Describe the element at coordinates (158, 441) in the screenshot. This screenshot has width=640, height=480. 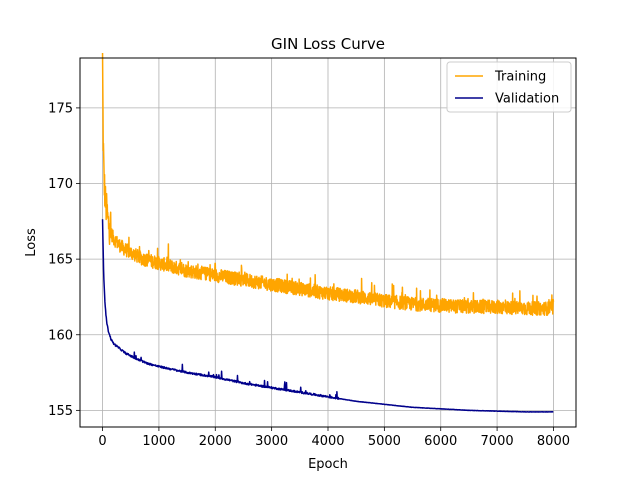
I see `x-tick-label: 1000` at that location.